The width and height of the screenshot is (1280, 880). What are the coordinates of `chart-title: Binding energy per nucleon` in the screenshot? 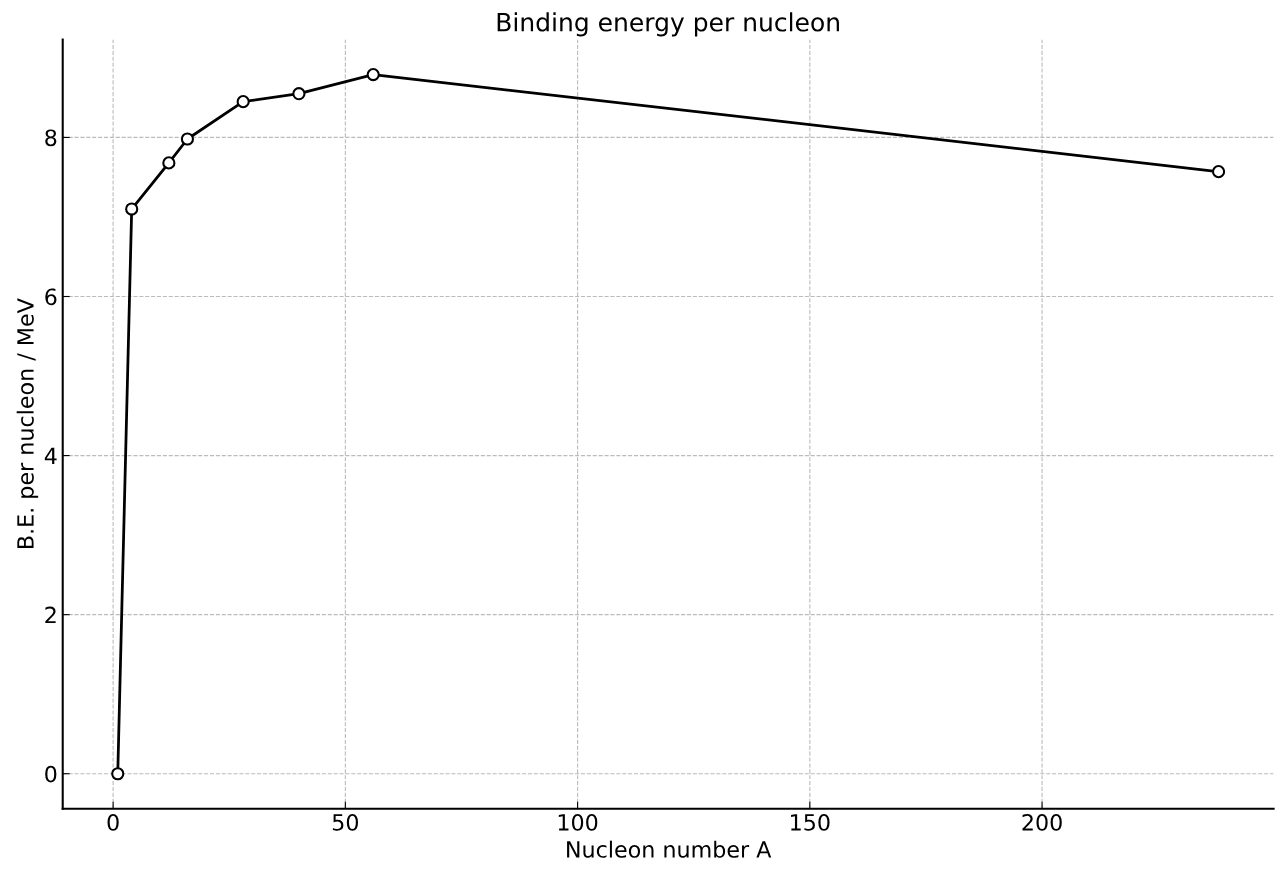 It's located at (668, 24).